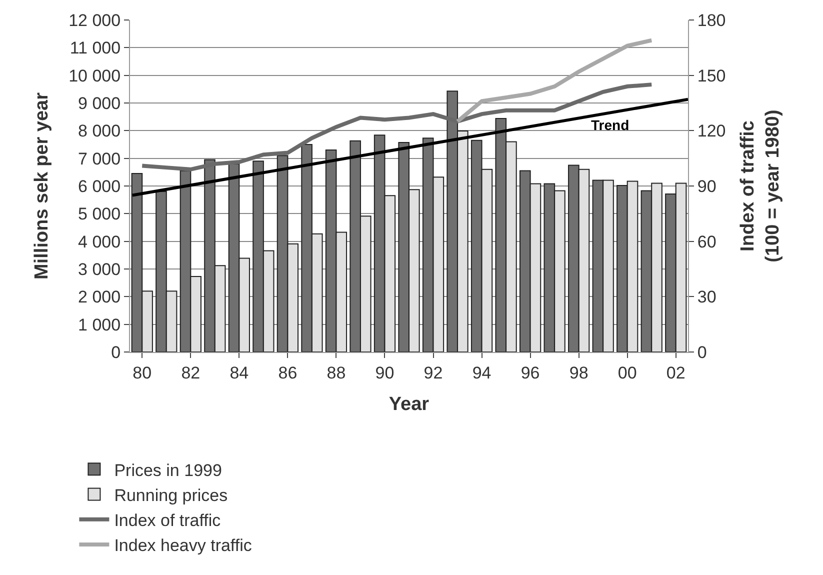 The height and width of the screenshot is (575, 823). What do you see at coordinates (530, 372) in the screenshot?
I see `x-tick-label: 96` at bounding box center [530, 372].